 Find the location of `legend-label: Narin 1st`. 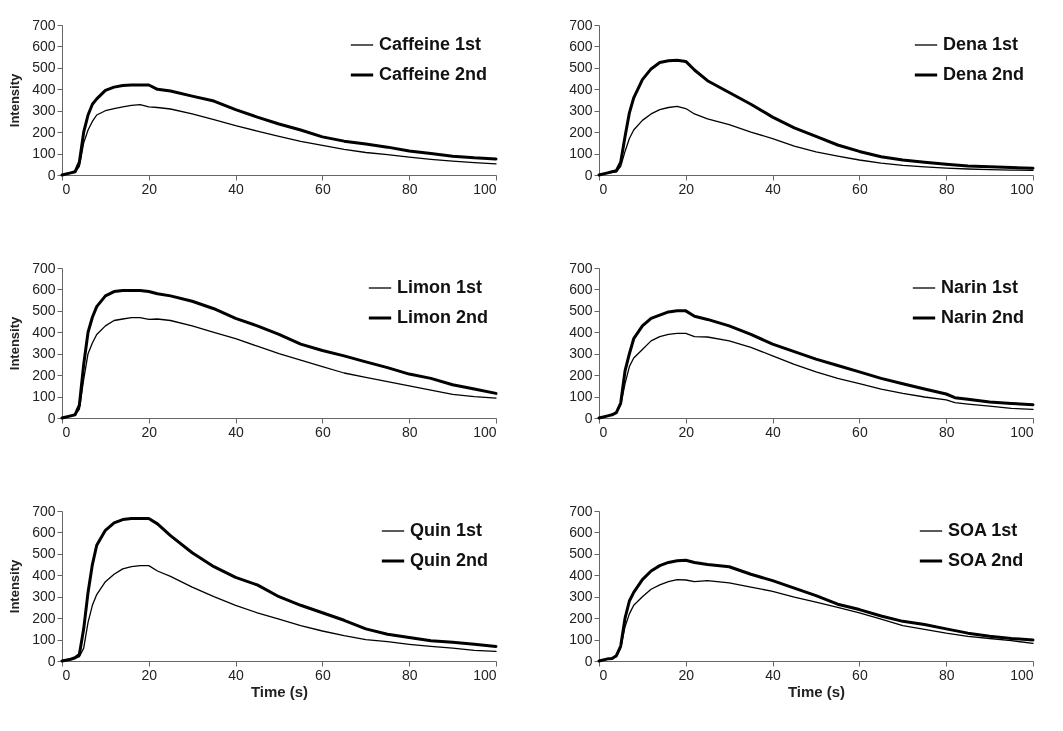

legend-label: Narin 1st is located at coordinates (980, 287).